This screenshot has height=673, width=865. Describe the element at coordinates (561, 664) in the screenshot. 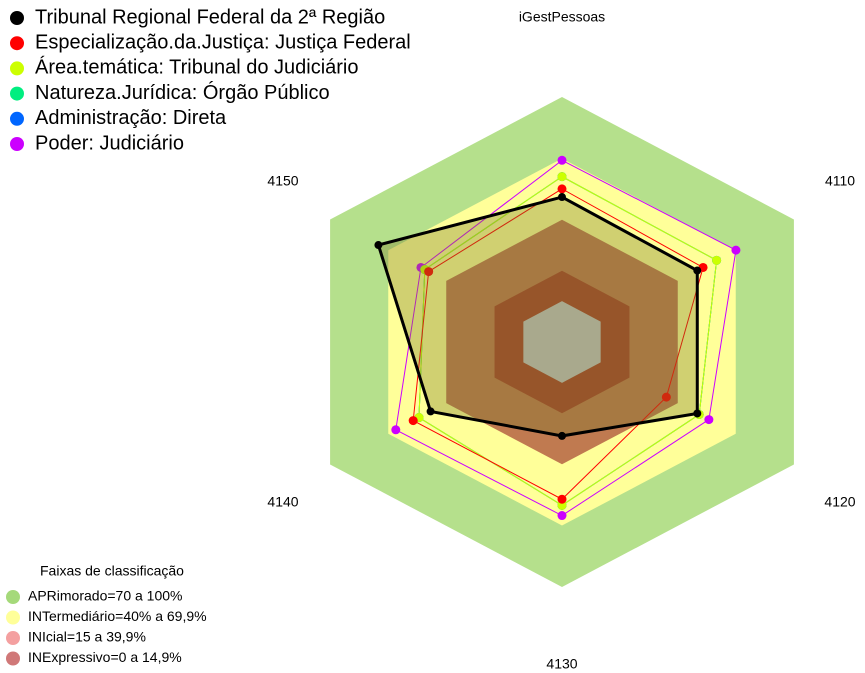

I see `axis-label: 4130` at that location.